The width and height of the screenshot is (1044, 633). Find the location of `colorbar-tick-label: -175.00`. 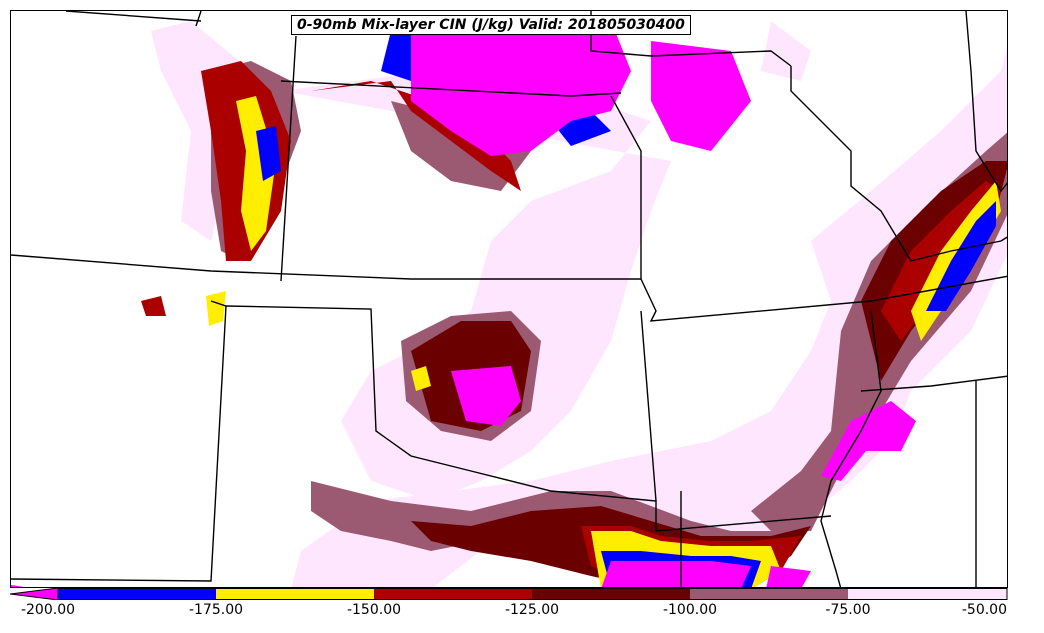

colorbar-tick-label: -175.00 is located at coordinates (216, 610).